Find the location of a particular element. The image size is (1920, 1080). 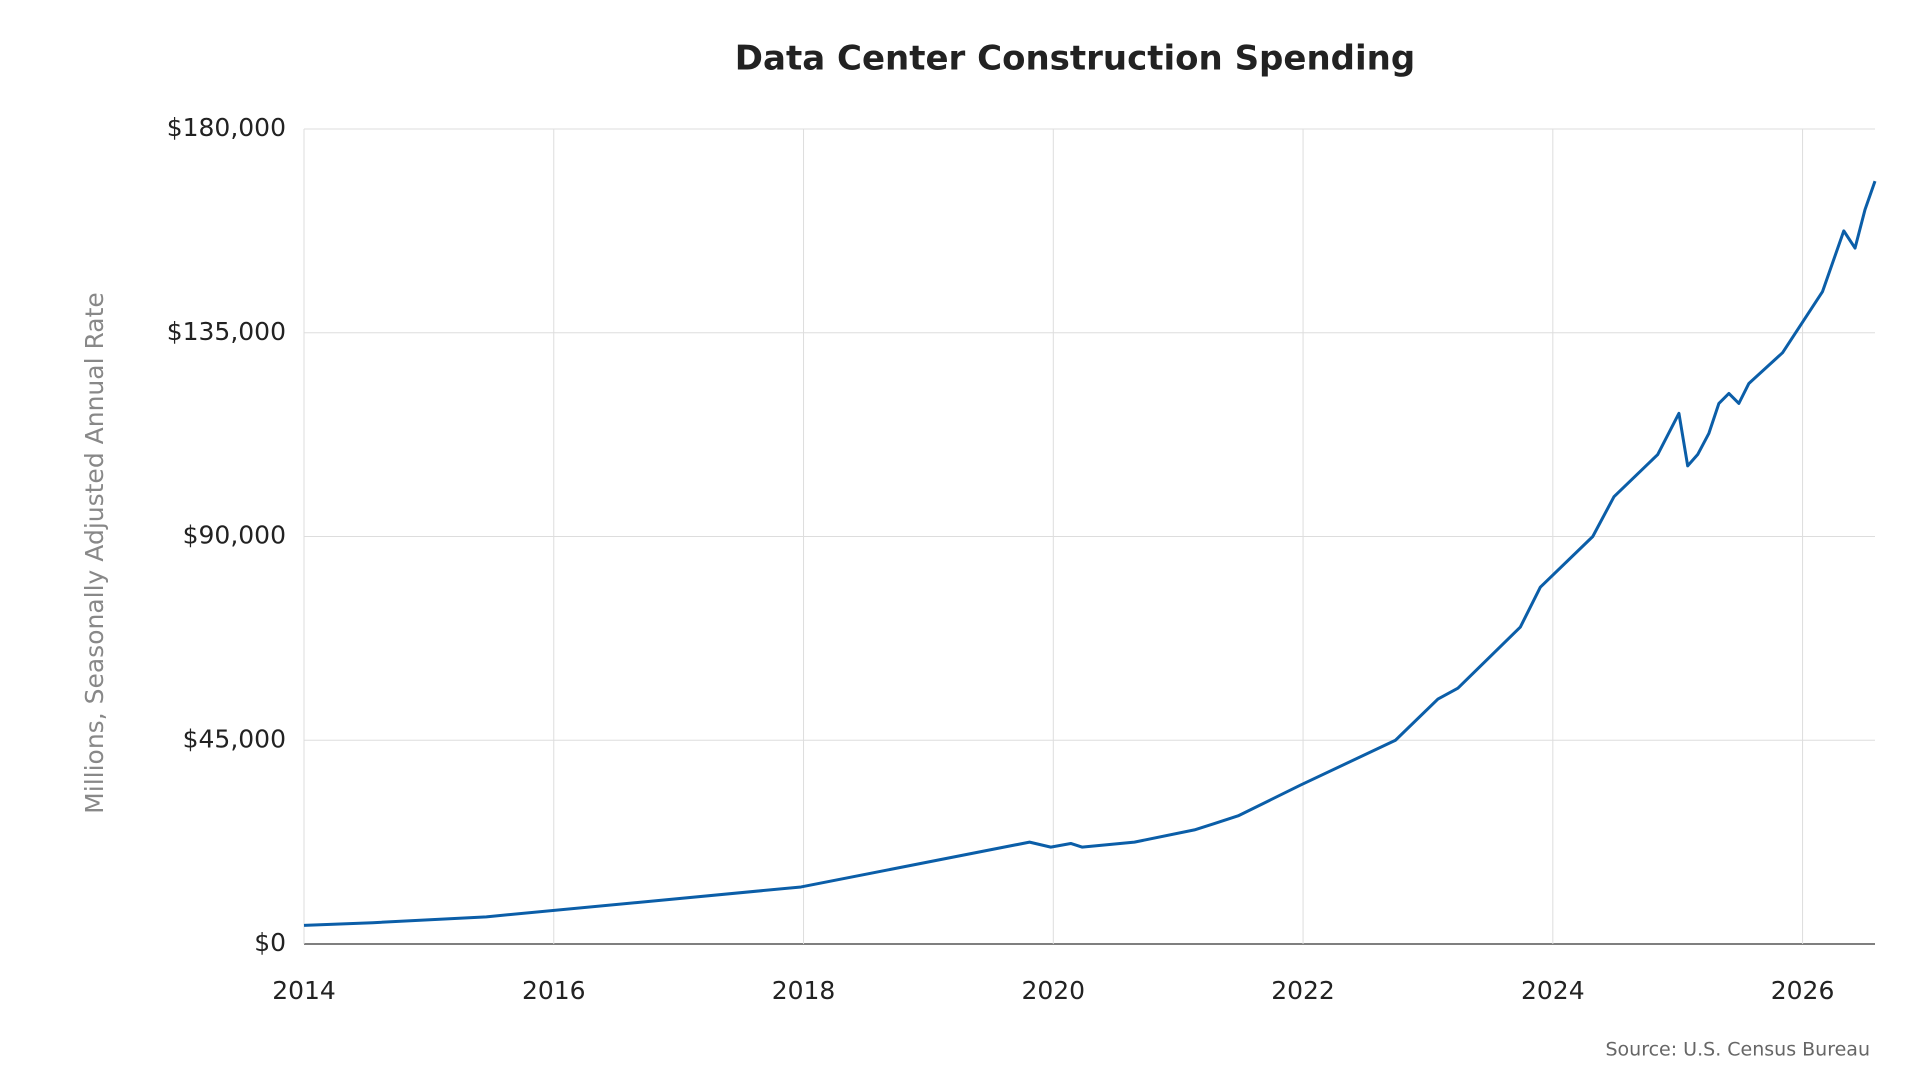

y-tick-label: $0 is located at coordinates (270, 942).